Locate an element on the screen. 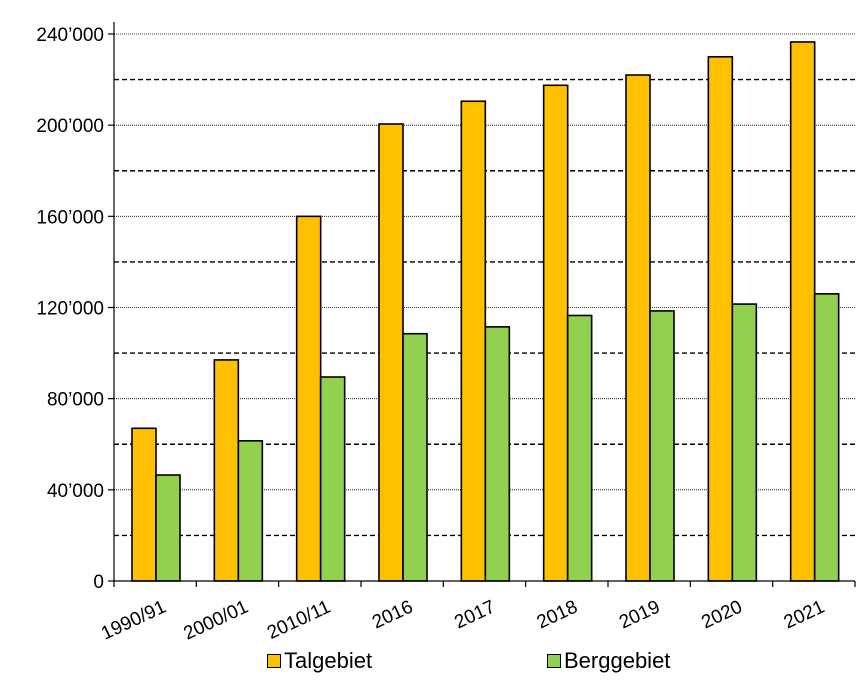 The width and height of the screenshot is (856, 688). legend-item-talgebiet: Talgebiet is located at coordinates (319, 661).